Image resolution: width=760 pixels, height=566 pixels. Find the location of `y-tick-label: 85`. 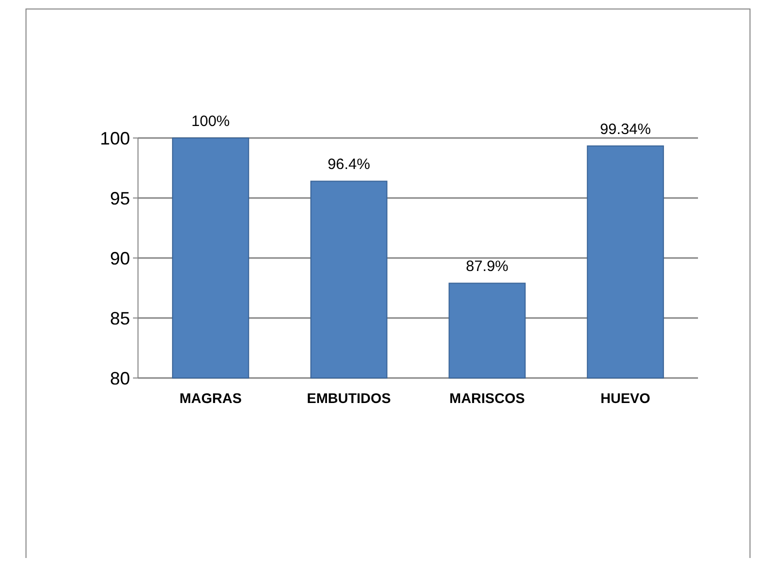

y-tick-label: 85 is located at coordinates (120, 318).